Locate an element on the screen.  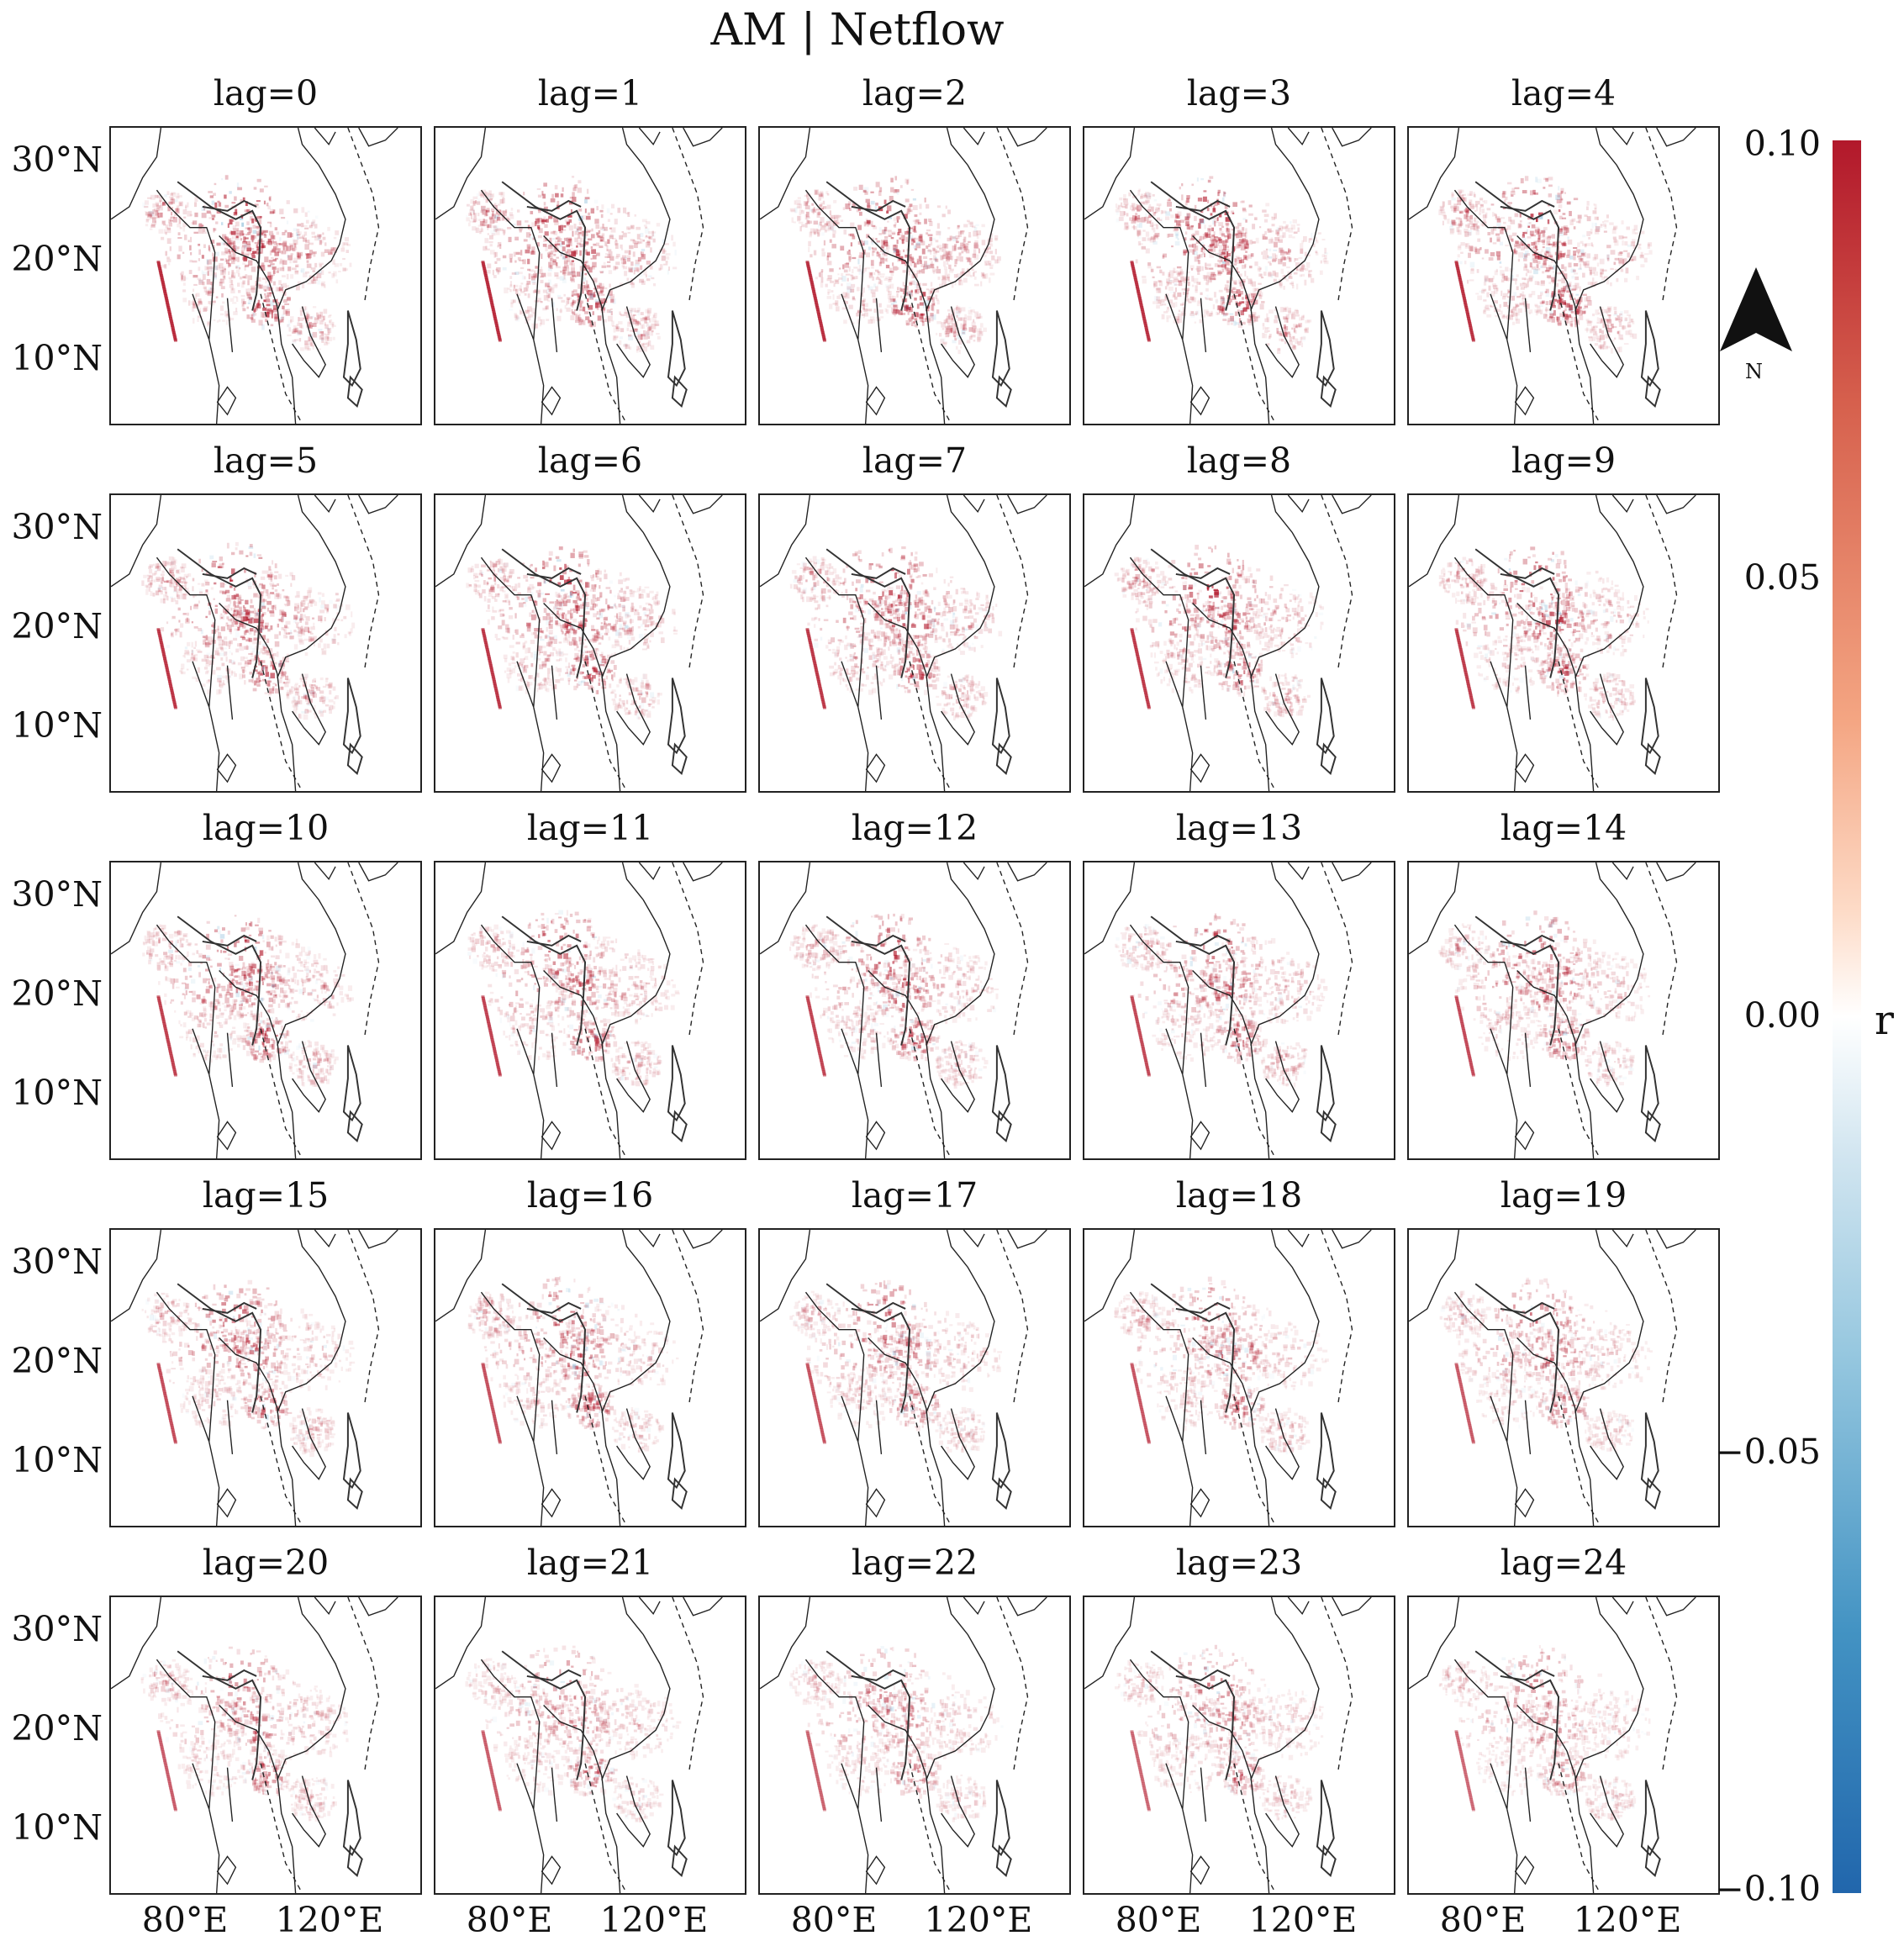
panel-title: lag=1 is located at coordinates (590, 93).